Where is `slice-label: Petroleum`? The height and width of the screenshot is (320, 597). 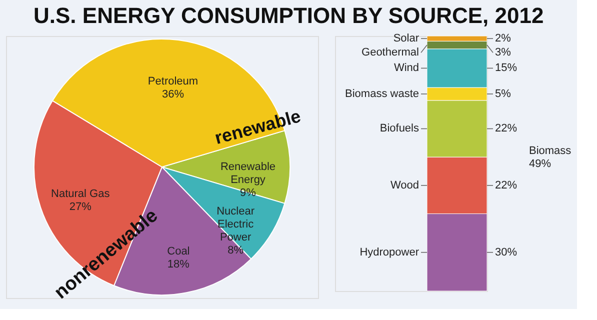 slice-label: Petroleum is located at coordinates (173, 82).